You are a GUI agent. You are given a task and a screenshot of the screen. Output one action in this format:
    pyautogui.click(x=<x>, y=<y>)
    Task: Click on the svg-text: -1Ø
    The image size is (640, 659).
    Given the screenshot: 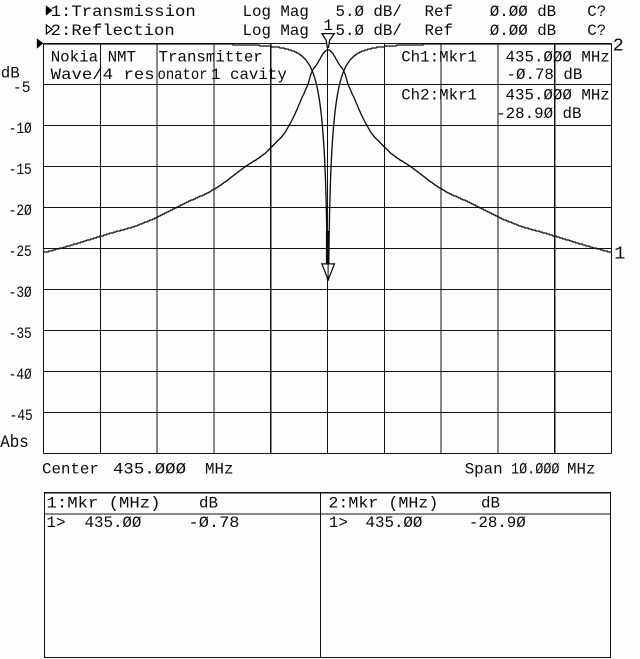 What is the action you would take?
    pyautogui.click(x=21, y=129)
    